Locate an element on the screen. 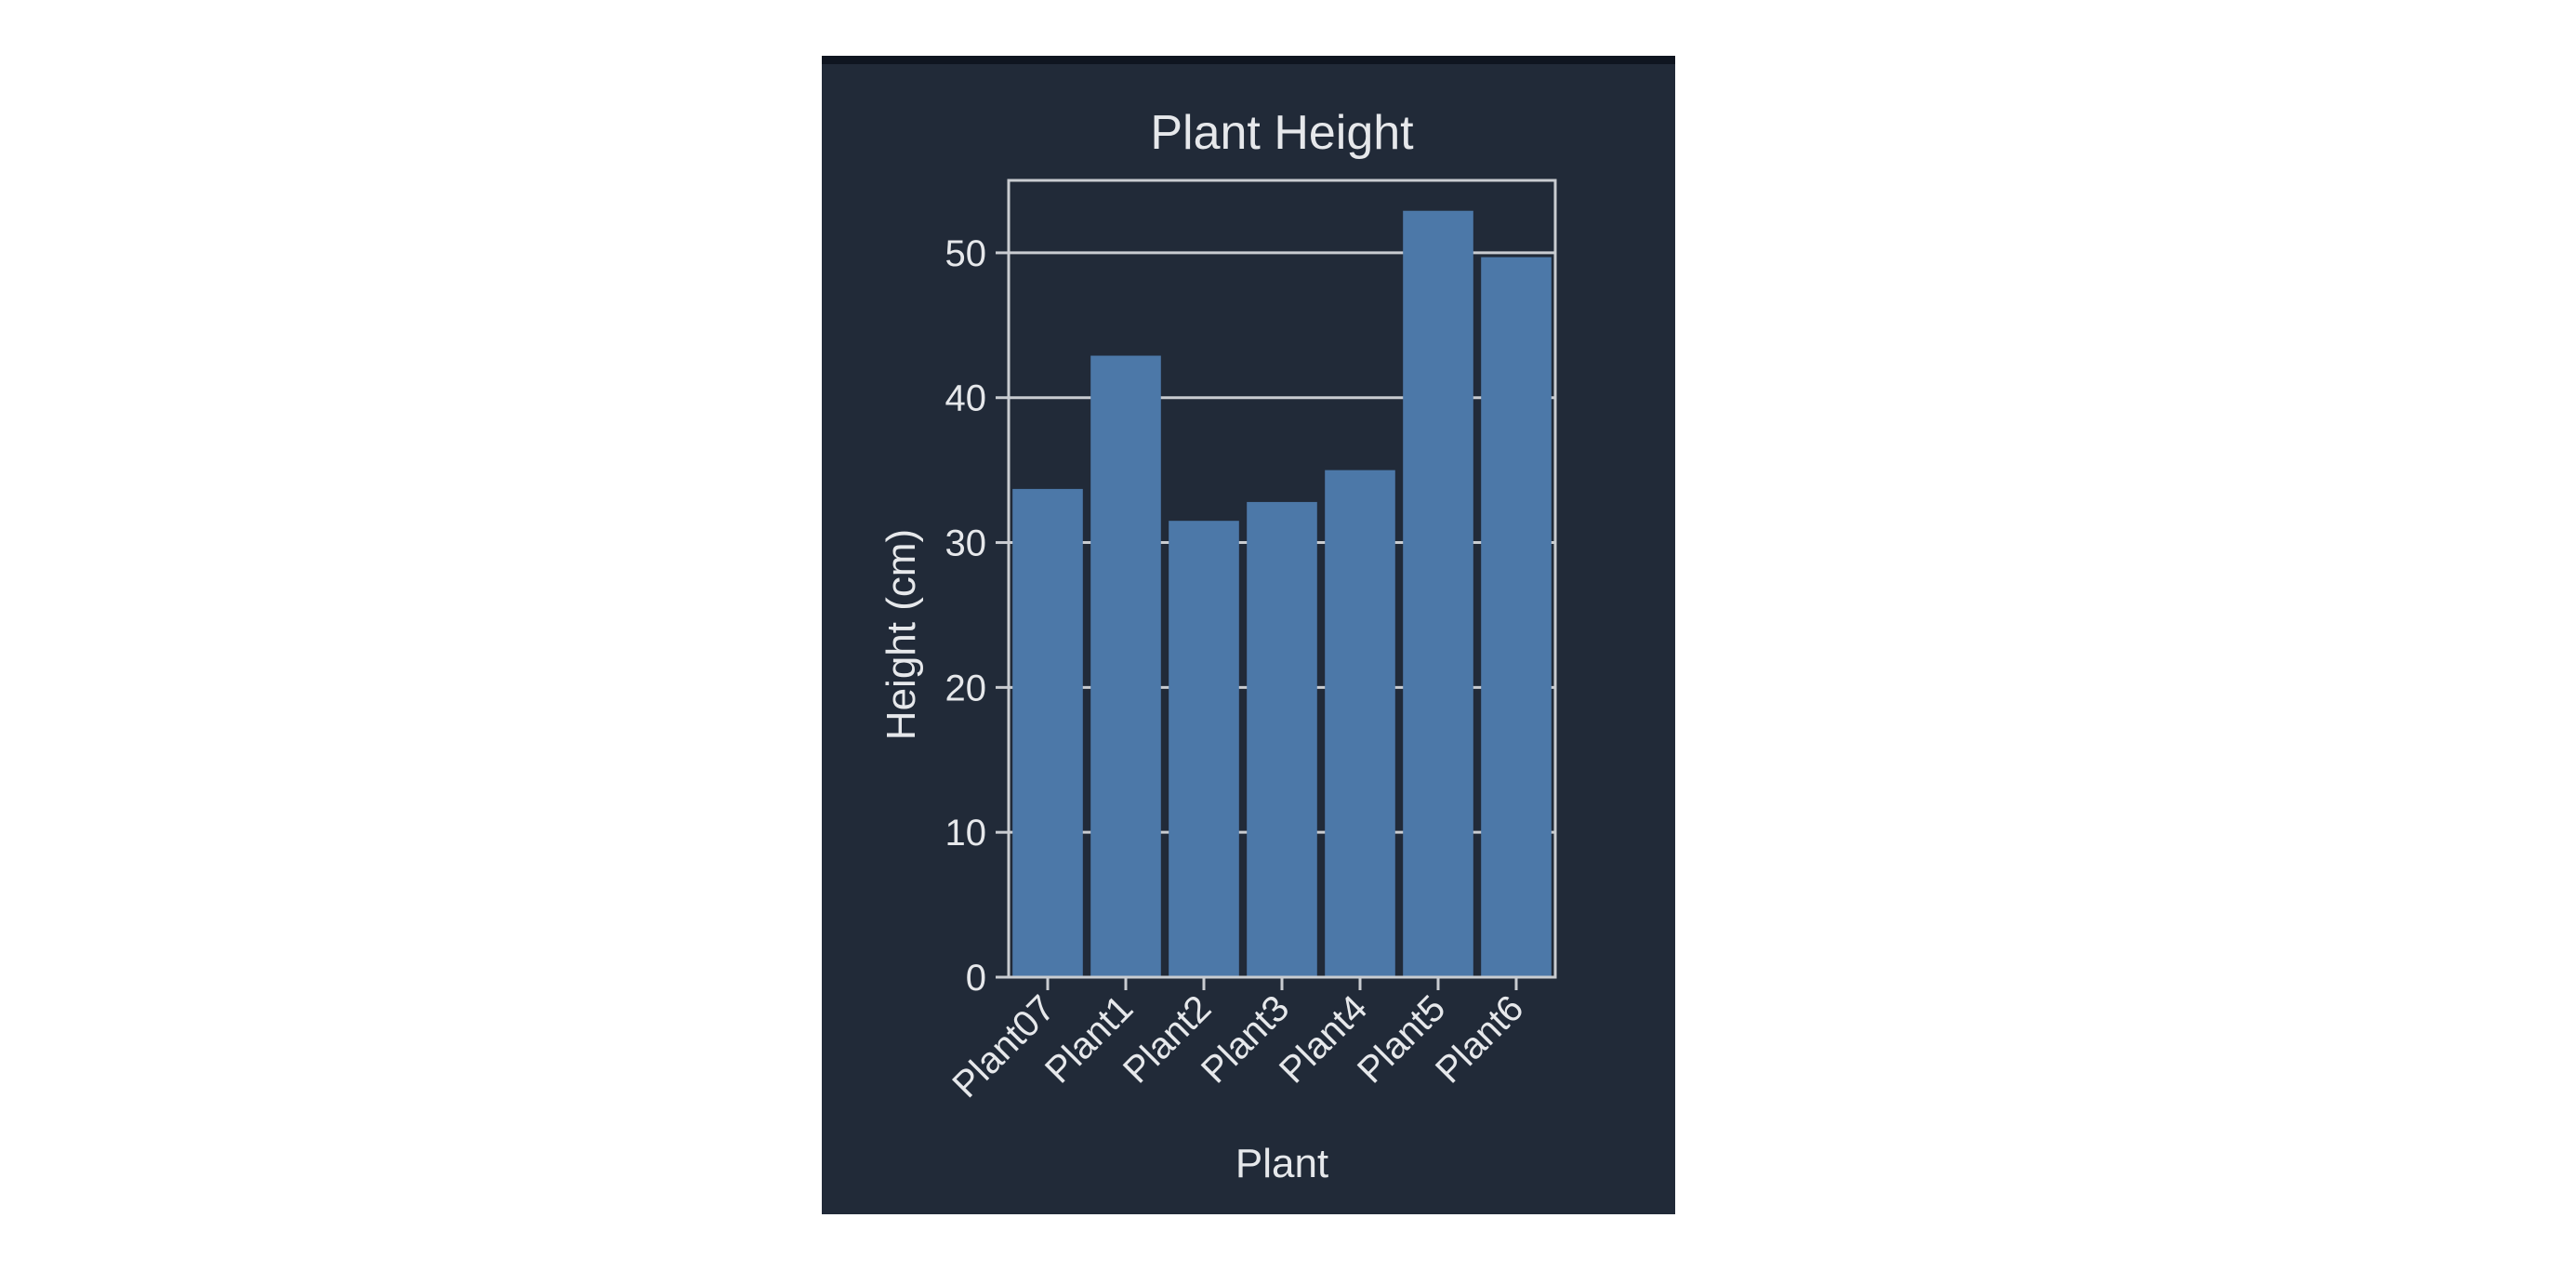  x-axis-title: Plant is located at coordinates (1281, 1163).